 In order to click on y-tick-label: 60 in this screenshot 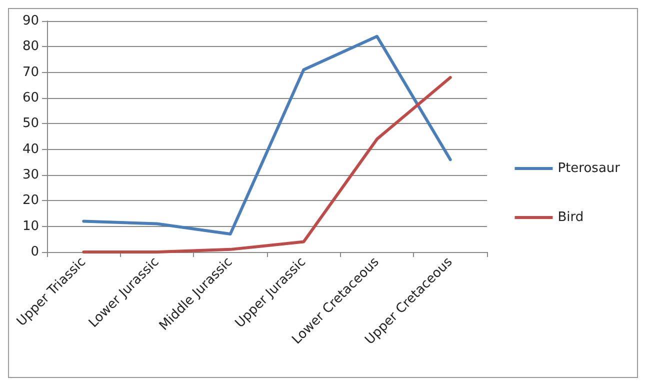, I will do `click(30, 98)`.